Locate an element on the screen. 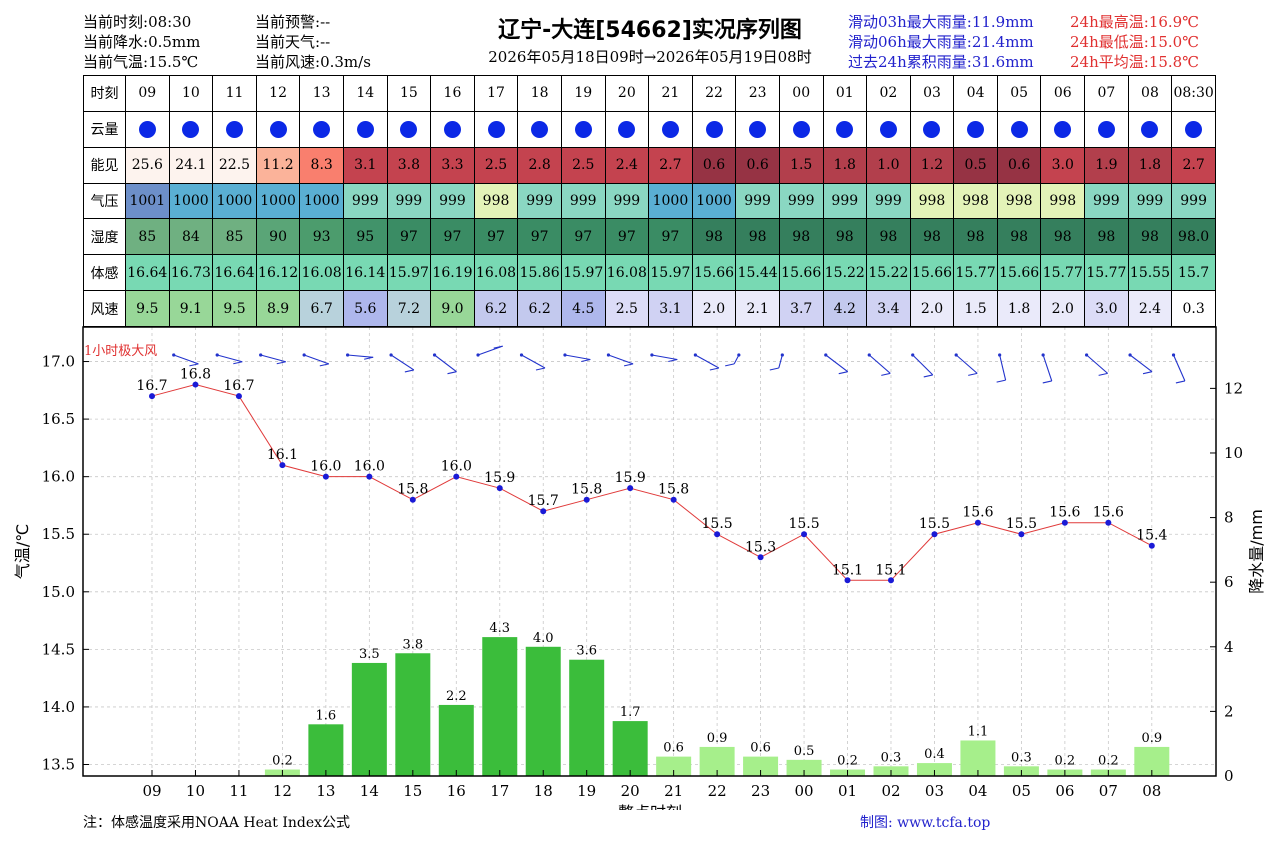 The height and width of the screenshot is (843, 1280). visibility-cell: 0.6 is located at coordinates (714, 165).